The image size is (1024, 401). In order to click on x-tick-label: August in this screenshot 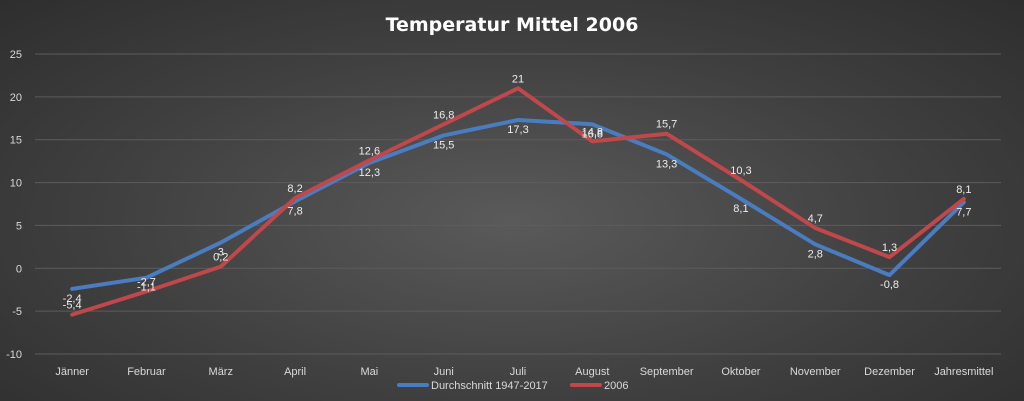, I will do `click(592, 372)`.